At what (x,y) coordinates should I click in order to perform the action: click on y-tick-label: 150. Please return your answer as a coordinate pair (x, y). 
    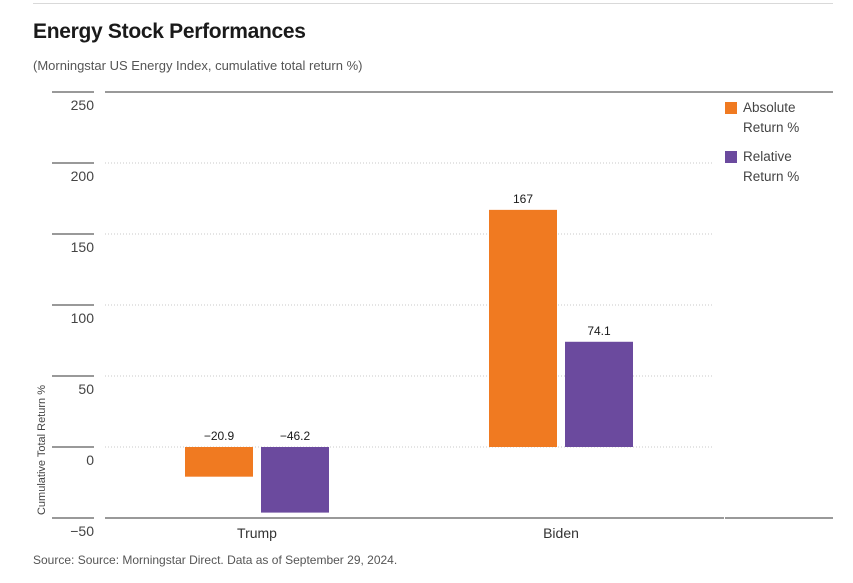
    Looking at the image, I should click on (83, 247).